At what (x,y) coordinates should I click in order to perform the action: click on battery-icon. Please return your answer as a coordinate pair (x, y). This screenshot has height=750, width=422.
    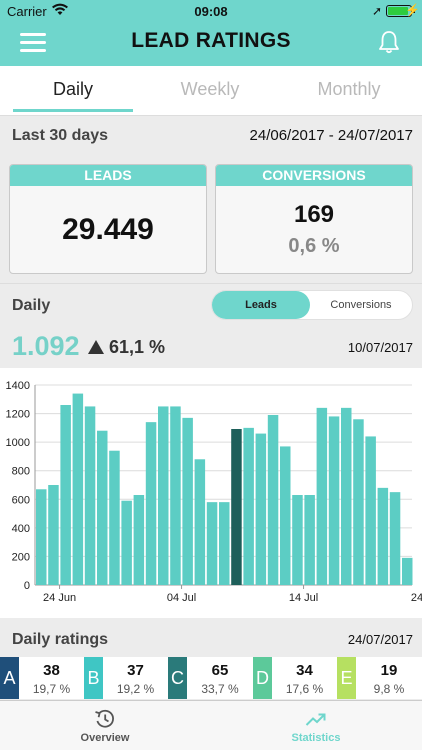
    Looking at the image, I should click on (400, 11).